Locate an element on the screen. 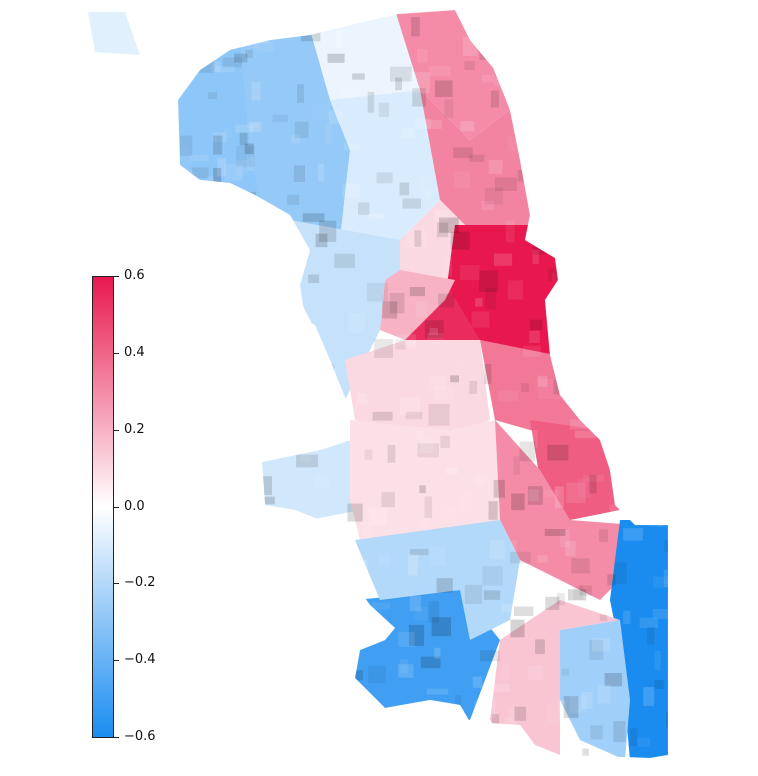 The height and width of the screenshot is (776, 758). region-southwest-protrusion is located at coordinates (305, 480).